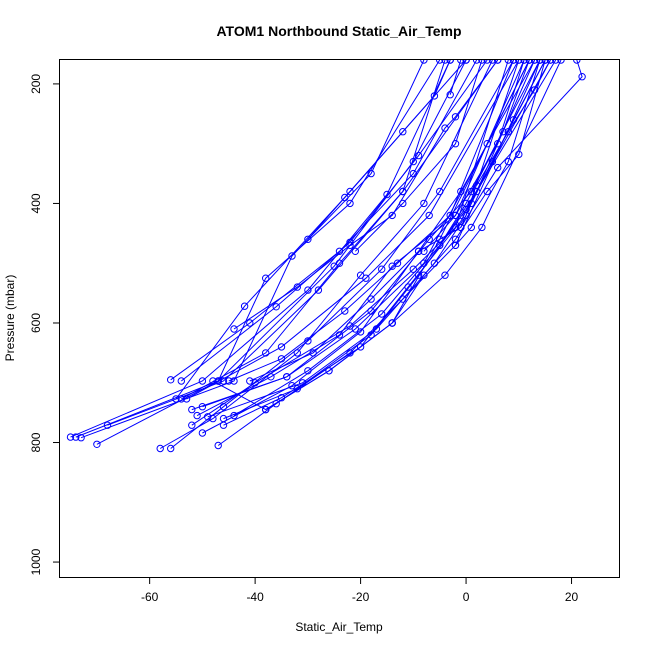  I want to click on y-tick-label: 400, so click(36, 203).